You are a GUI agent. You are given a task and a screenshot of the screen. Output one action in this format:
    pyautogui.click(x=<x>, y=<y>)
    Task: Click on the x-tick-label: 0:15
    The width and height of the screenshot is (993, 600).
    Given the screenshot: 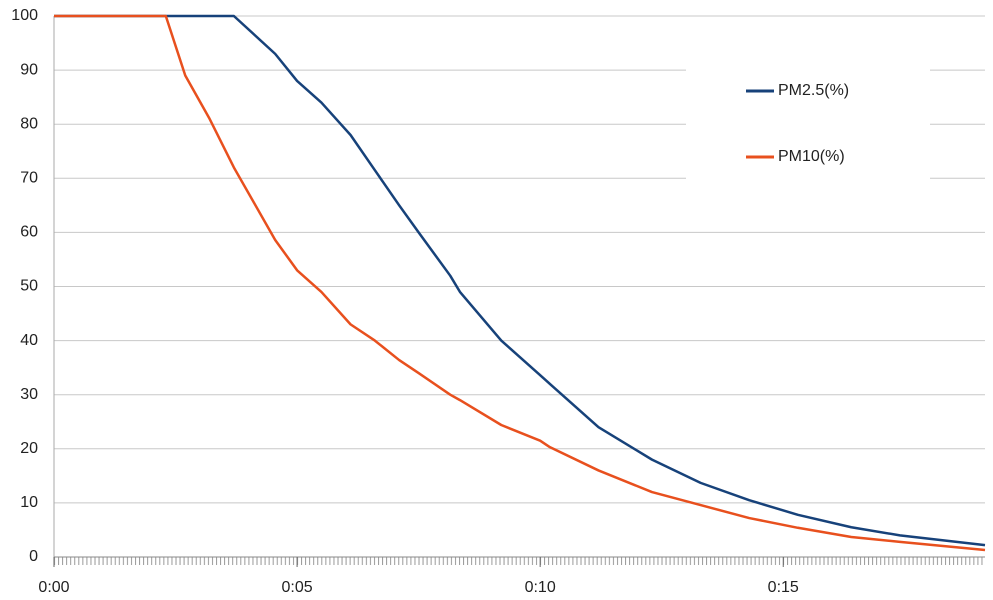 What is the action you would take?
    pyautogui.click(x=783, y=587)
    